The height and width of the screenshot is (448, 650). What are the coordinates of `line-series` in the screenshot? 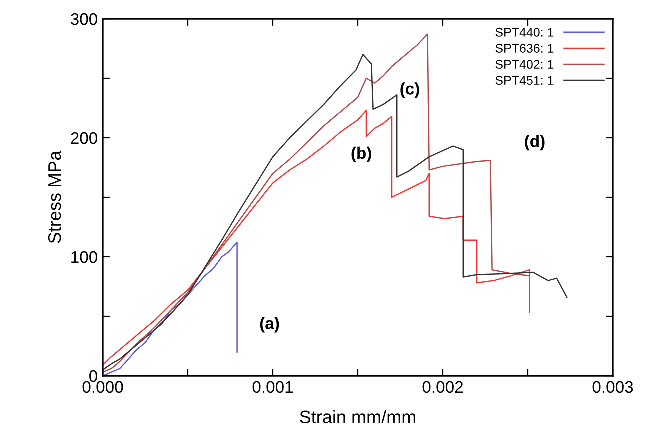 It's located at (170, 309).